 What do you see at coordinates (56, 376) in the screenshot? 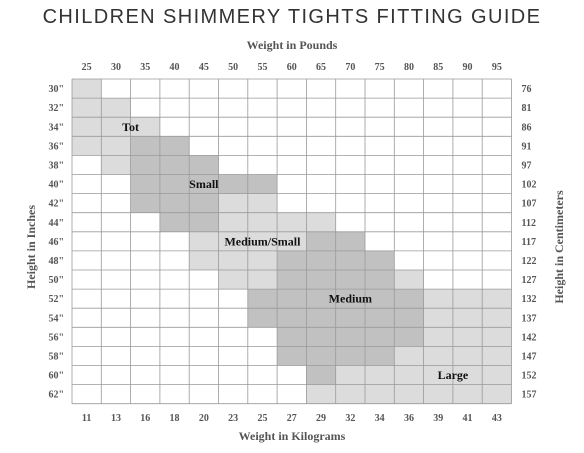
I see `y-left-tick-label: 60"` at bounding box center [56, 376].